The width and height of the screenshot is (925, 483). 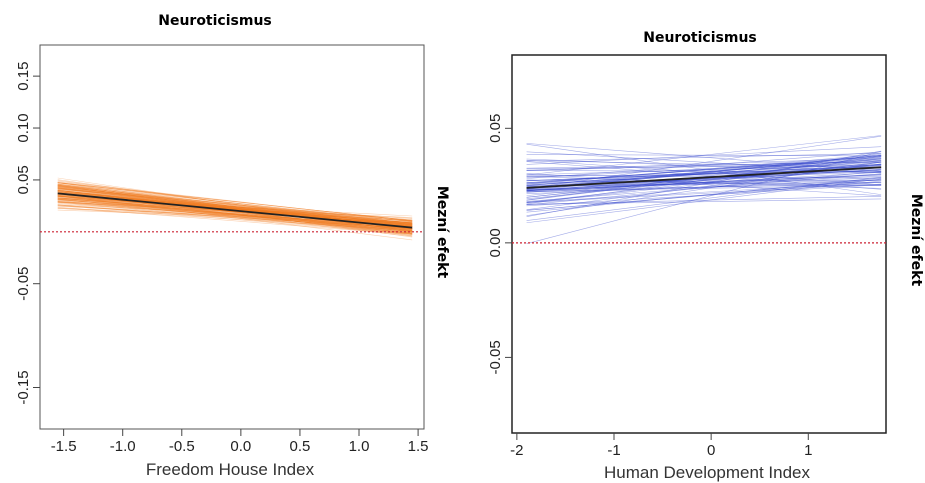 What do you see at coordinates (359, 446) in the screenshot?
I see `chart-left-x-tick-label: 1.0` at bounding box center [359, 446].